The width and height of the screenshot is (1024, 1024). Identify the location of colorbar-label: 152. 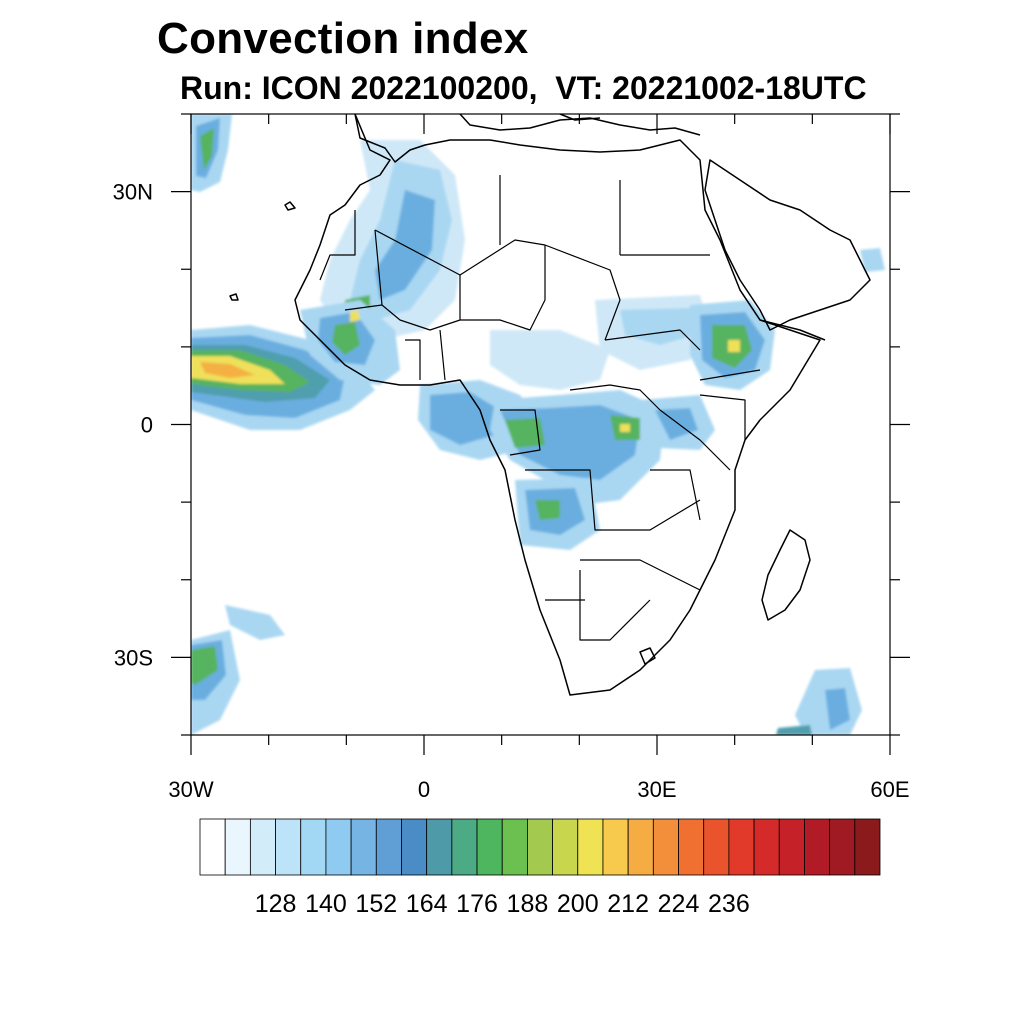
(376, 904).